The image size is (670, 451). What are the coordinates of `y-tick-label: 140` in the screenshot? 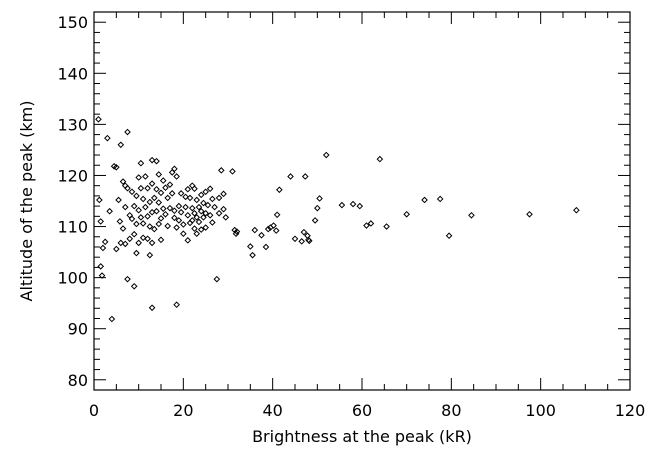 It's located at (72, 73).